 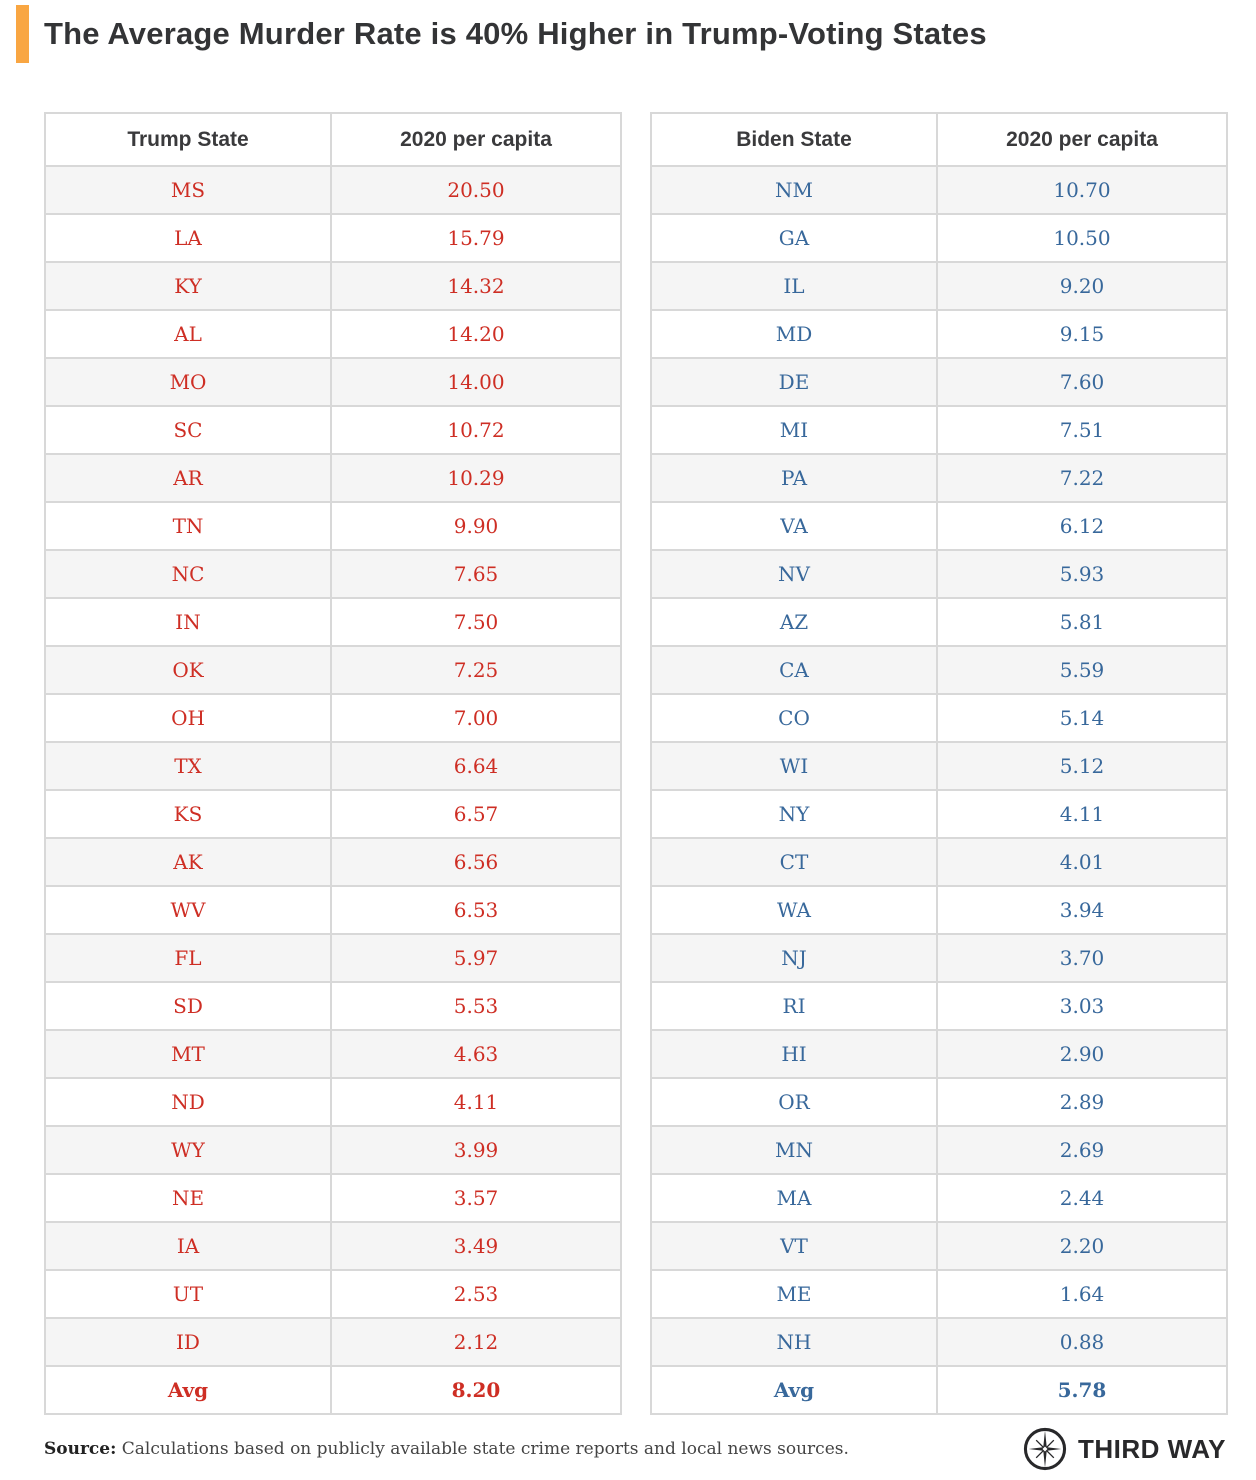 I want to click on value-cell: 7.51, so click(x=1082, y=430).